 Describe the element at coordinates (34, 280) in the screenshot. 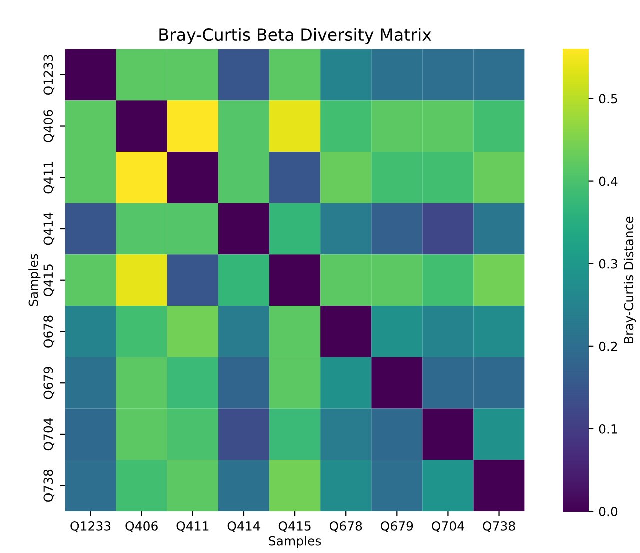

I see `y-axis-title: Samples` at that location.